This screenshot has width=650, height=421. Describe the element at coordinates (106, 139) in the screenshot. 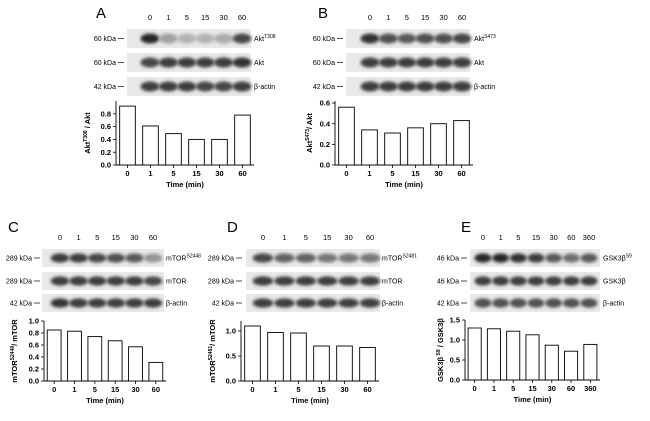

I see `y-tick-label: 0.4` at that location.